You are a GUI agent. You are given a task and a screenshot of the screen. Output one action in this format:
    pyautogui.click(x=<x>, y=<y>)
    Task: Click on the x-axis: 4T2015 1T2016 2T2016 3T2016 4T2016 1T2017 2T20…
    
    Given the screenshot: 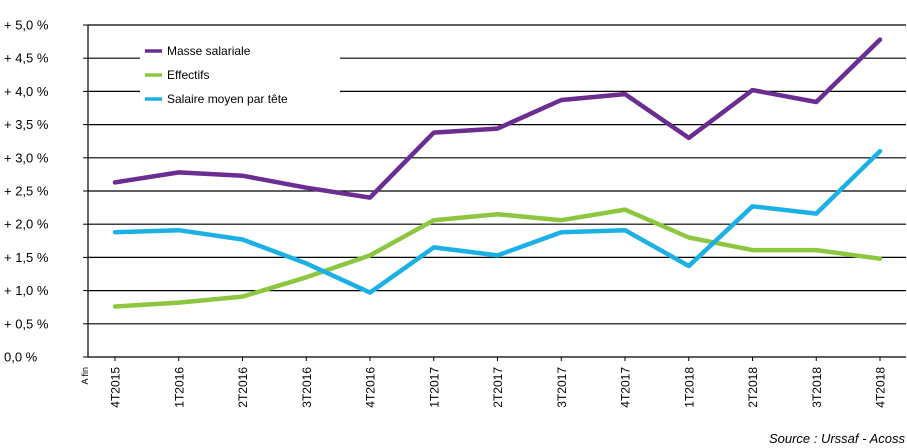 What is the action you would take?
    pyautogui.click(x=497, y=382)
    